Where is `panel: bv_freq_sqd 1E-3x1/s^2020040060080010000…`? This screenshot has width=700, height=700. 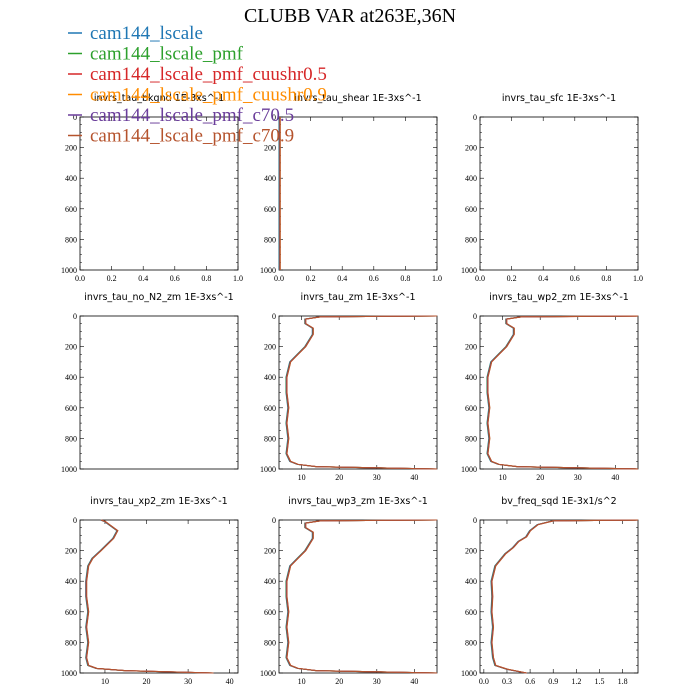 panel: bv_freq_sqd 1E-3x1/s^2020040060080010000… is located at coordinates (550, 591).